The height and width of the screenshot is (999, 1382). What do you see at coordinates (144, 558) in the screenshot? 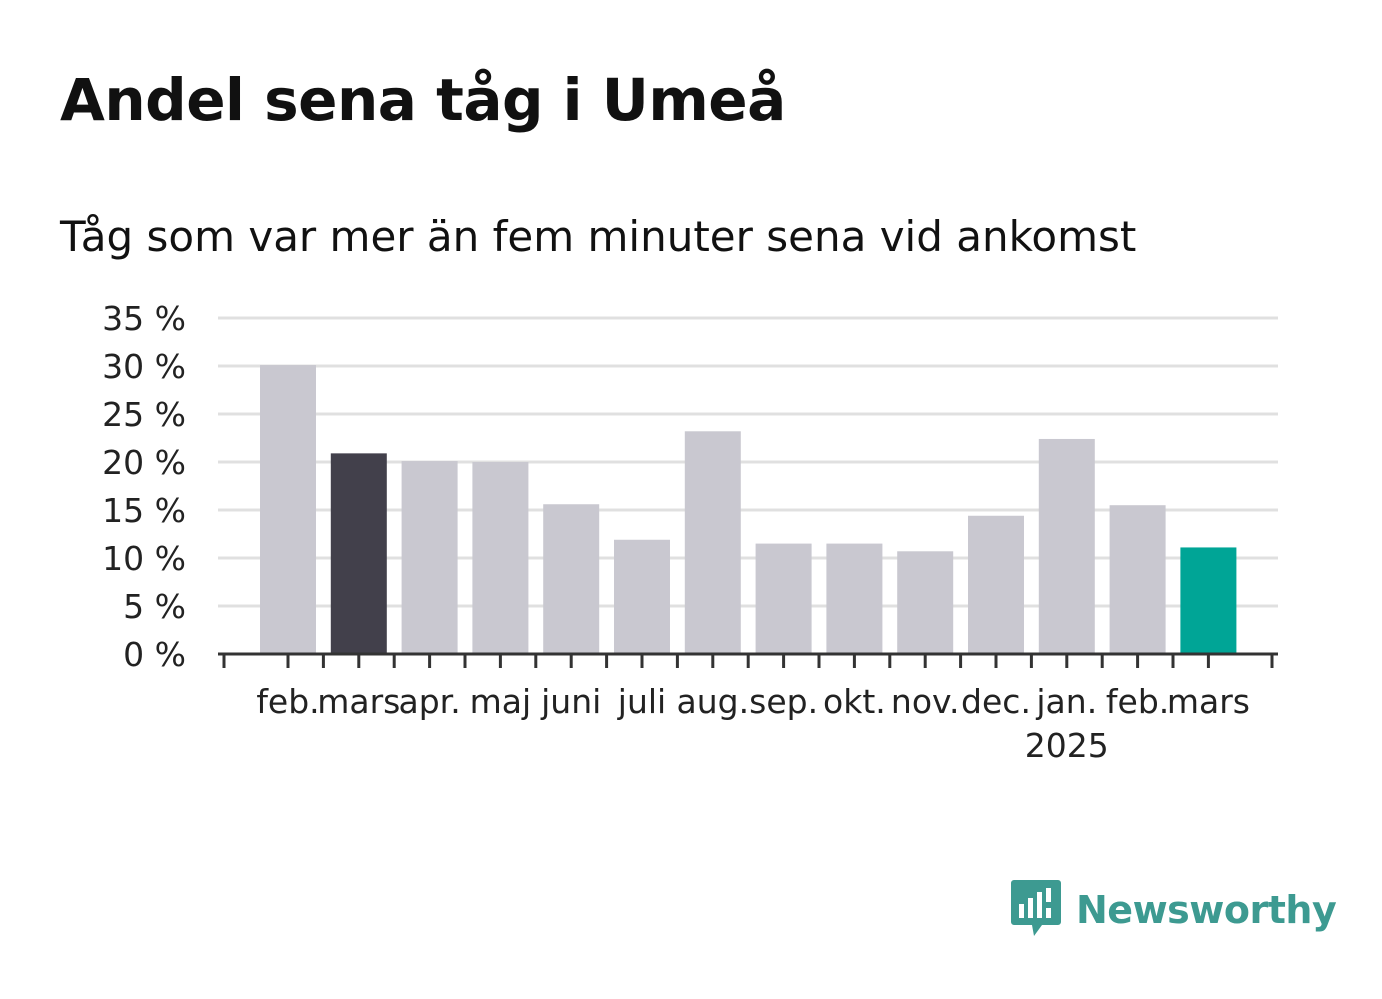
I see `y-tick-label: 10 %` at bounding box center [144, 558].